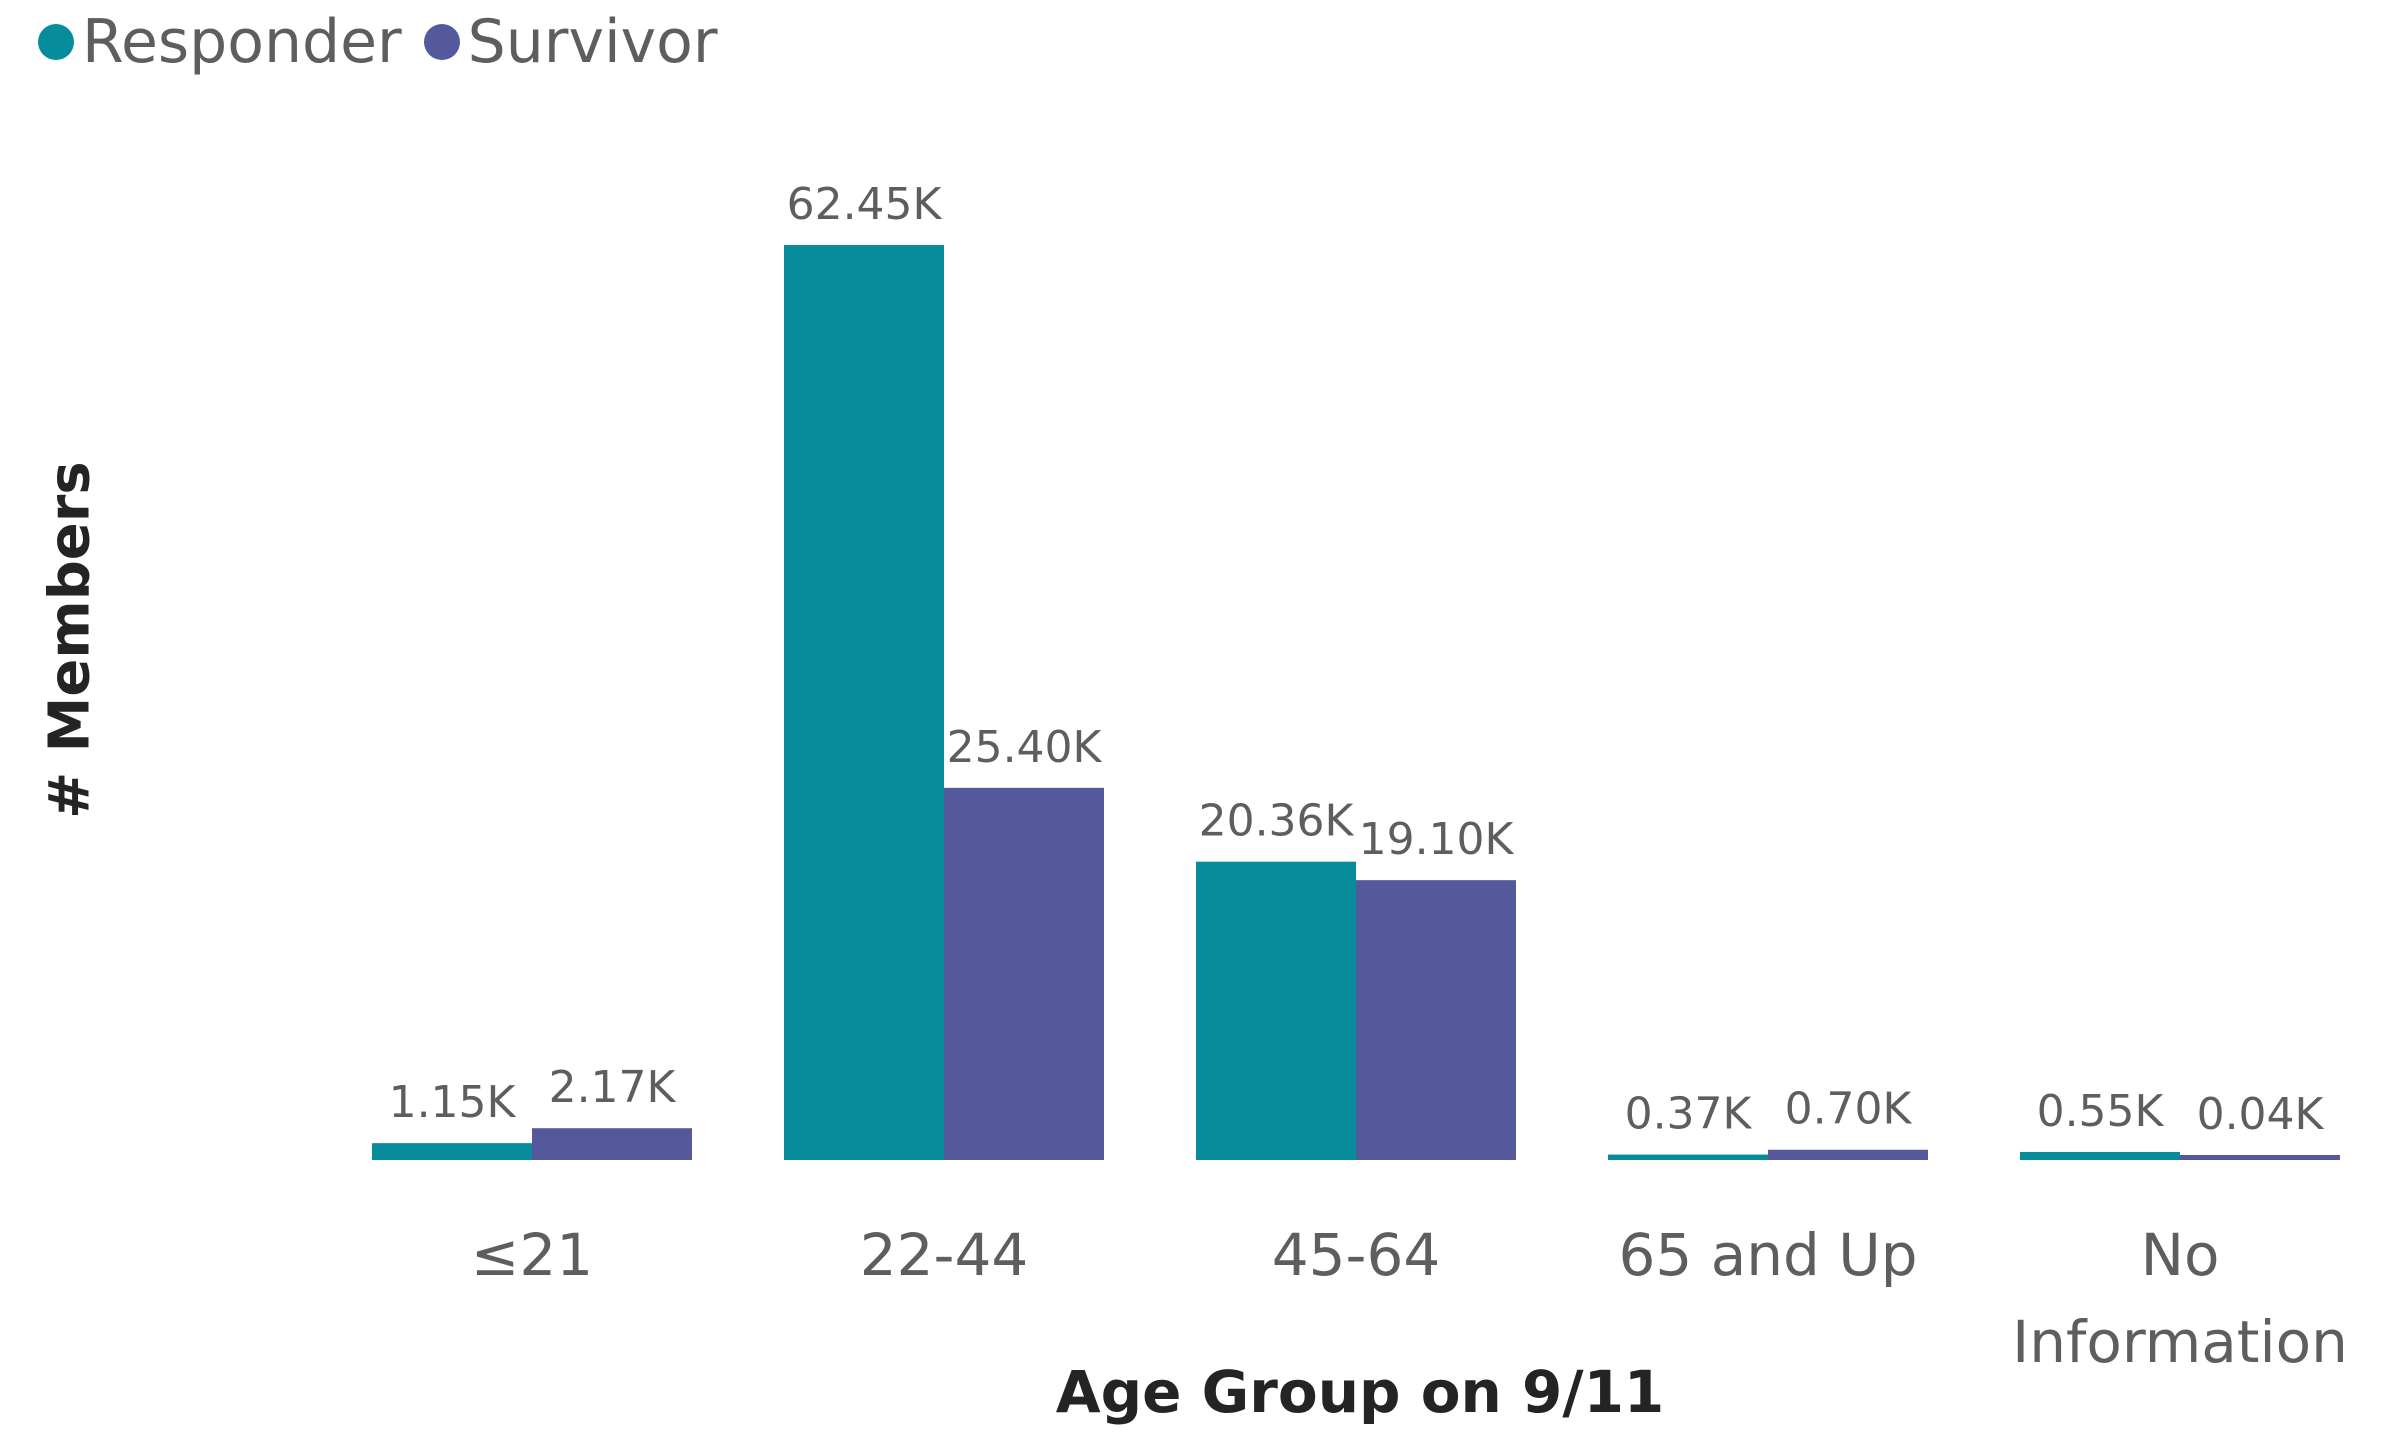 The image size is (2386, 1454). Describe the element at coordinates (944, 1255) in the screenshot. I see `x-tick-label-22-44: 22-44` at that location.